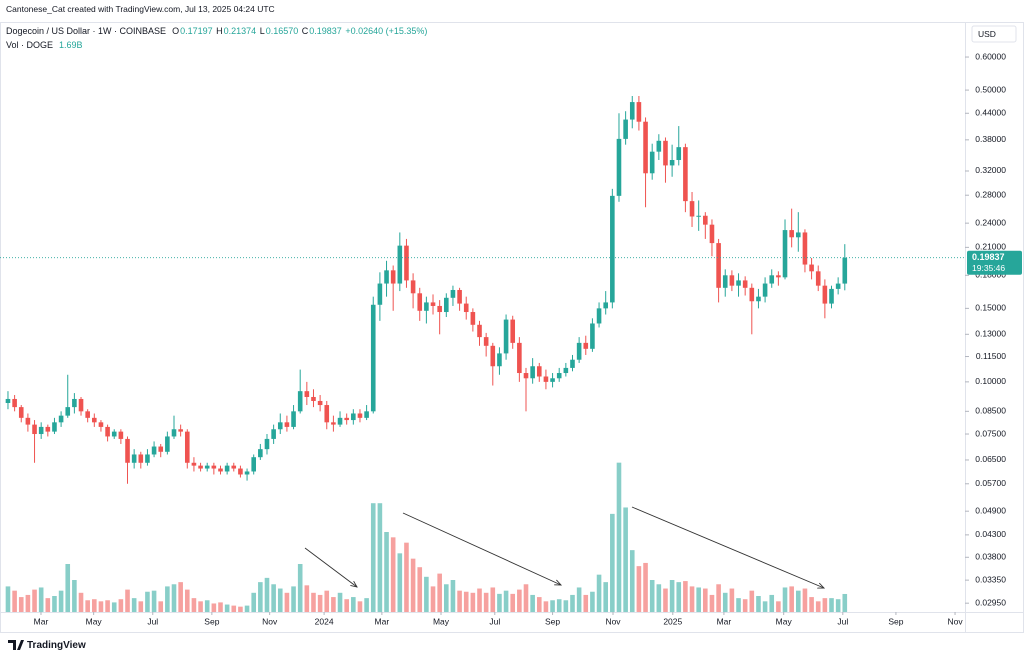  I want to click on y-tick-label: 0.21000, so click(990, 247).